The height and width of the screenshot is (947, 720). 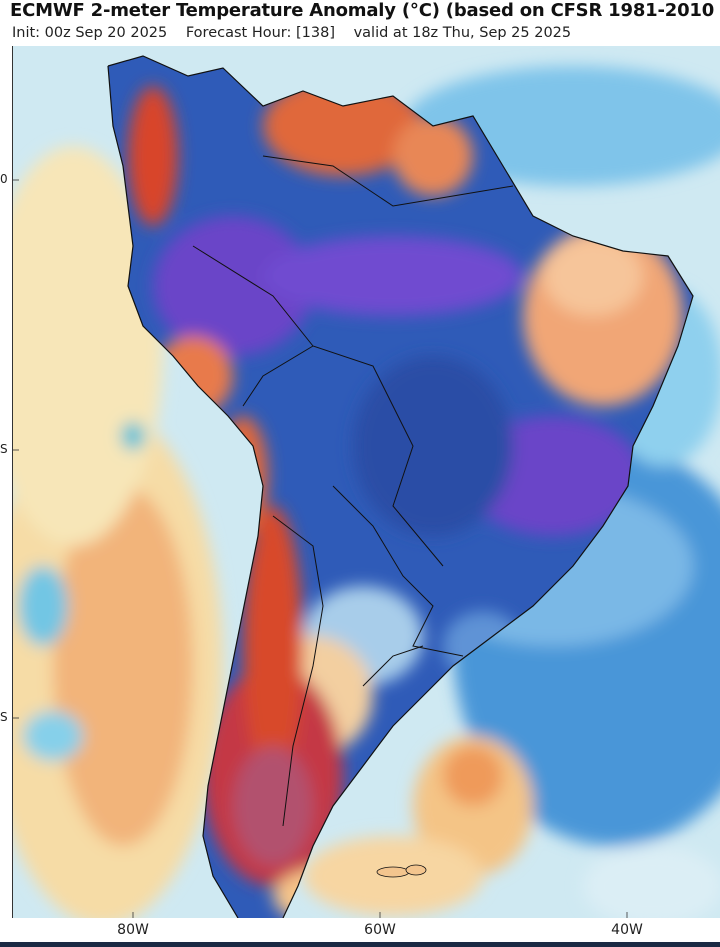 What do you see at coordinates (4, 717) in the screenshot?
I see `lat-label-2: S` at bounding box center [4, 717].